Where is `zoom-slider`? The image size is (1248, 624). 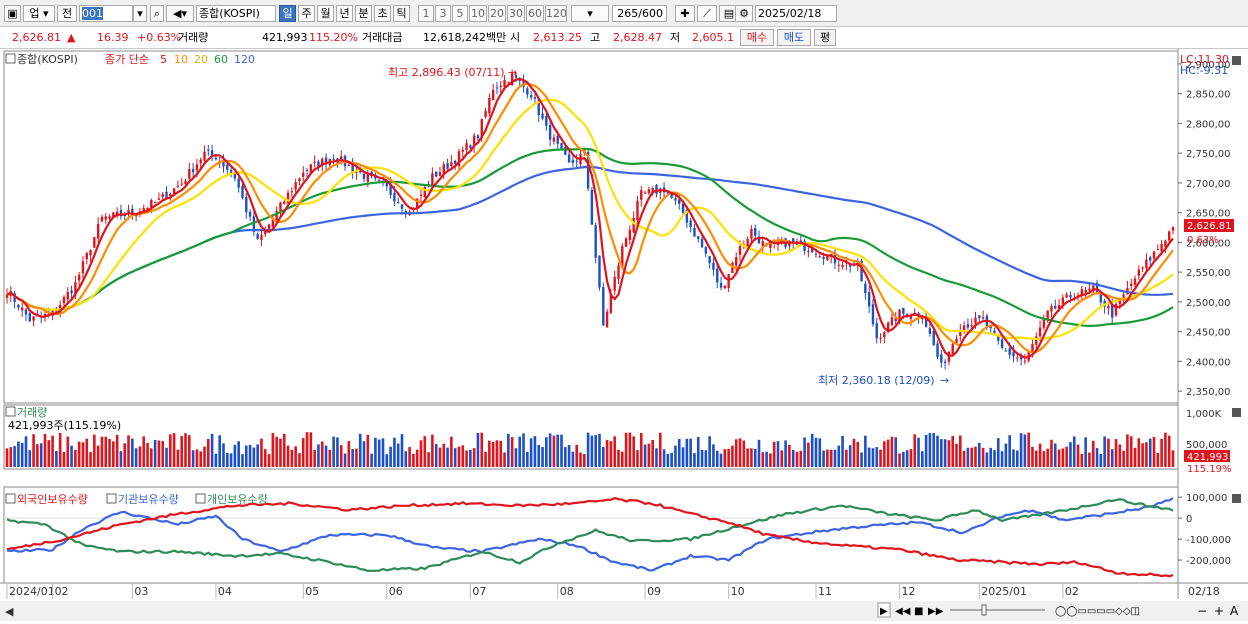 zoom-slider is located at coordinates (984, 610).